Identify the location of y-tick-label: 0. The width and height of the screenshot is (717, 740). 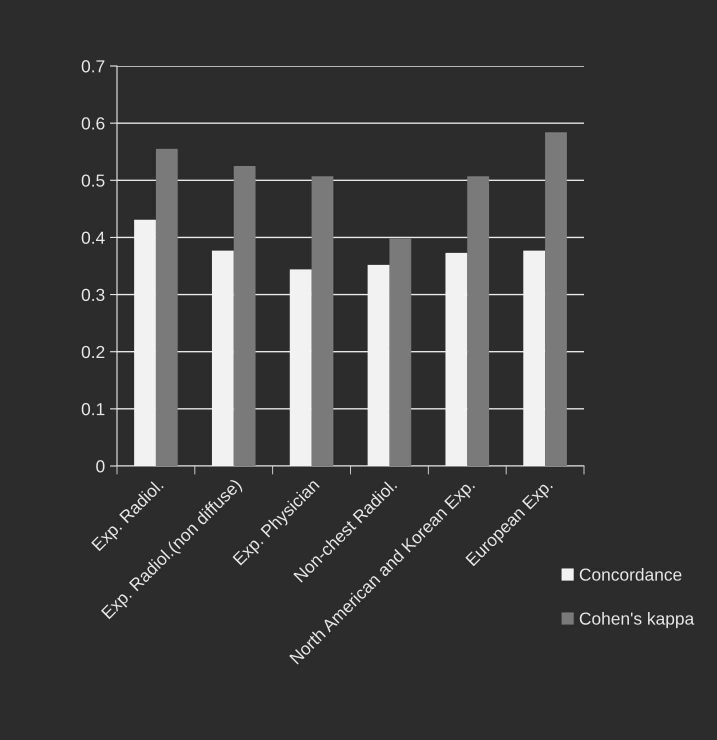
(100, 466).